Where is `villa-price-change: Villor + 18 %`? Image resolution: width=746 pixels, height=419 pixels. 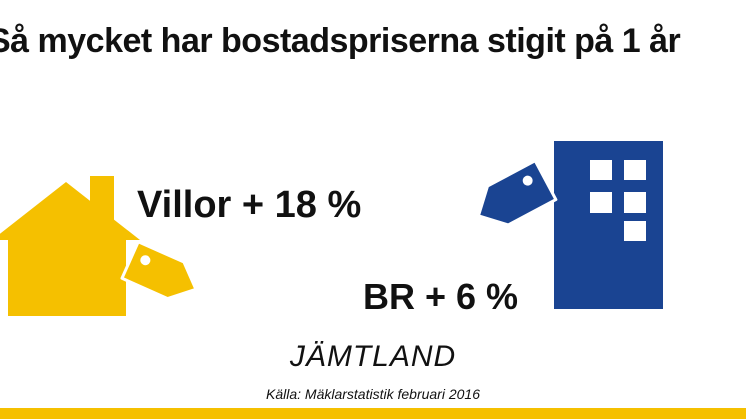 villa-price-change: Villor + 18 % is located at coordinates (249, 205).